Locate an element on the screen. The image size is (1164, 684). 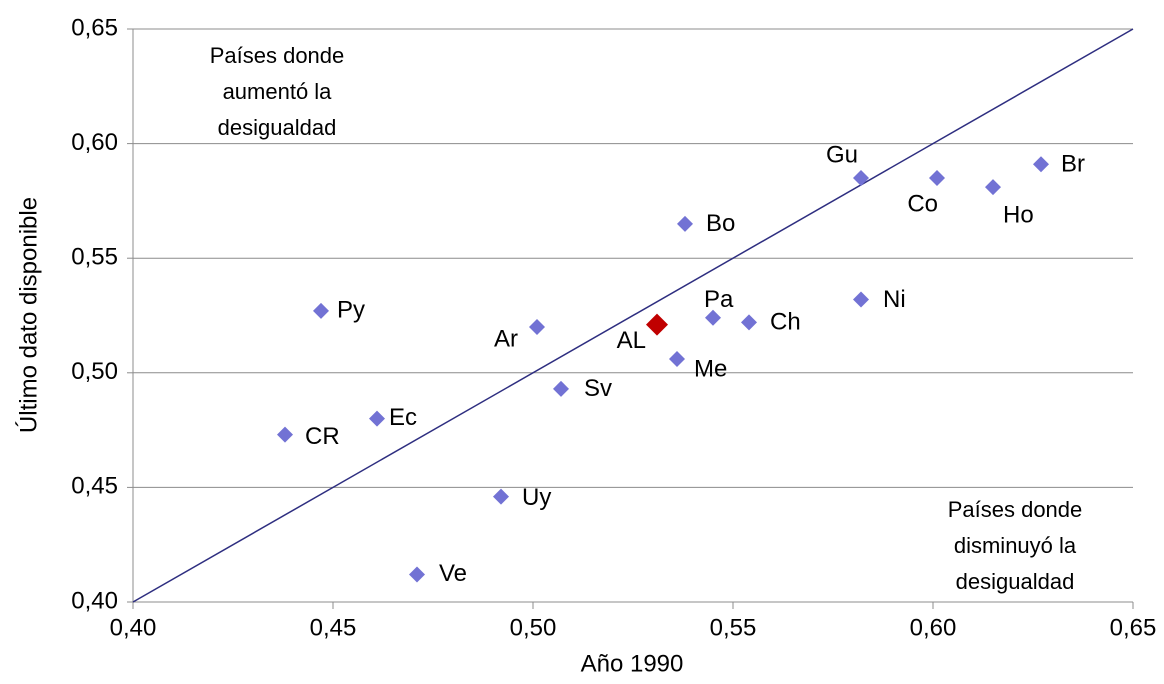
point-label: Br is located at coordinates (1073, 164).